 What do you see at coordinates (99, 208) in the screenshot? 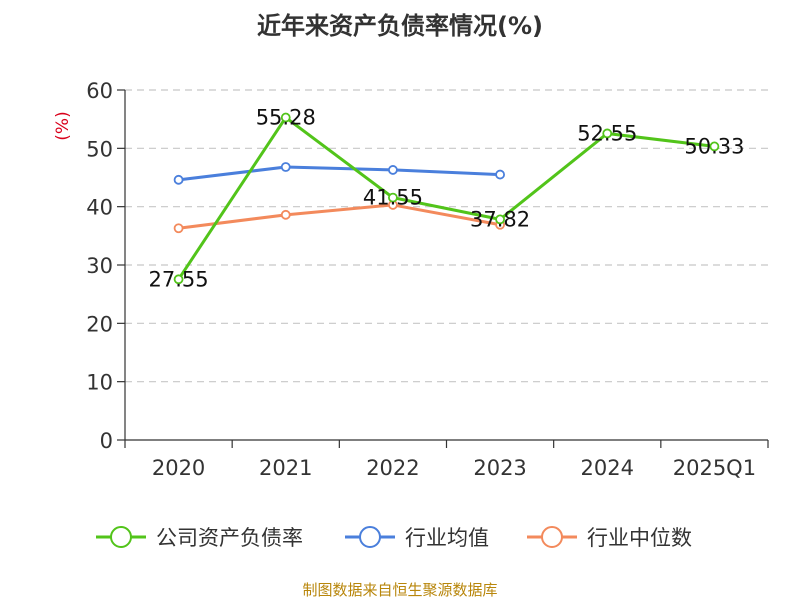
I see `y-tick-label: 40` at bounding box center [99, 208].